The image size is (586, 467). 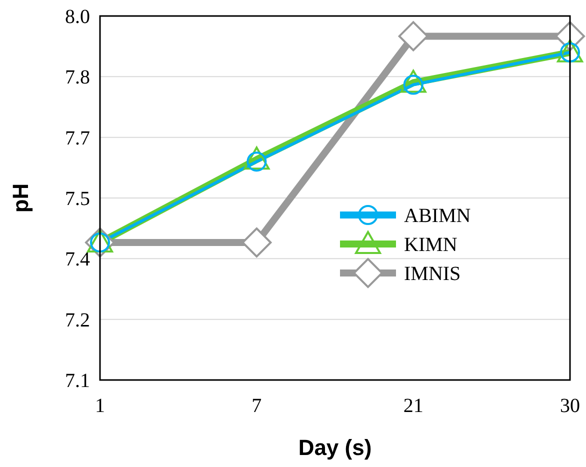 What do you see at coordinates (437, 216) in the screenshot?
I see `legend-label: ABIMN` at bounding box center [437, 216].